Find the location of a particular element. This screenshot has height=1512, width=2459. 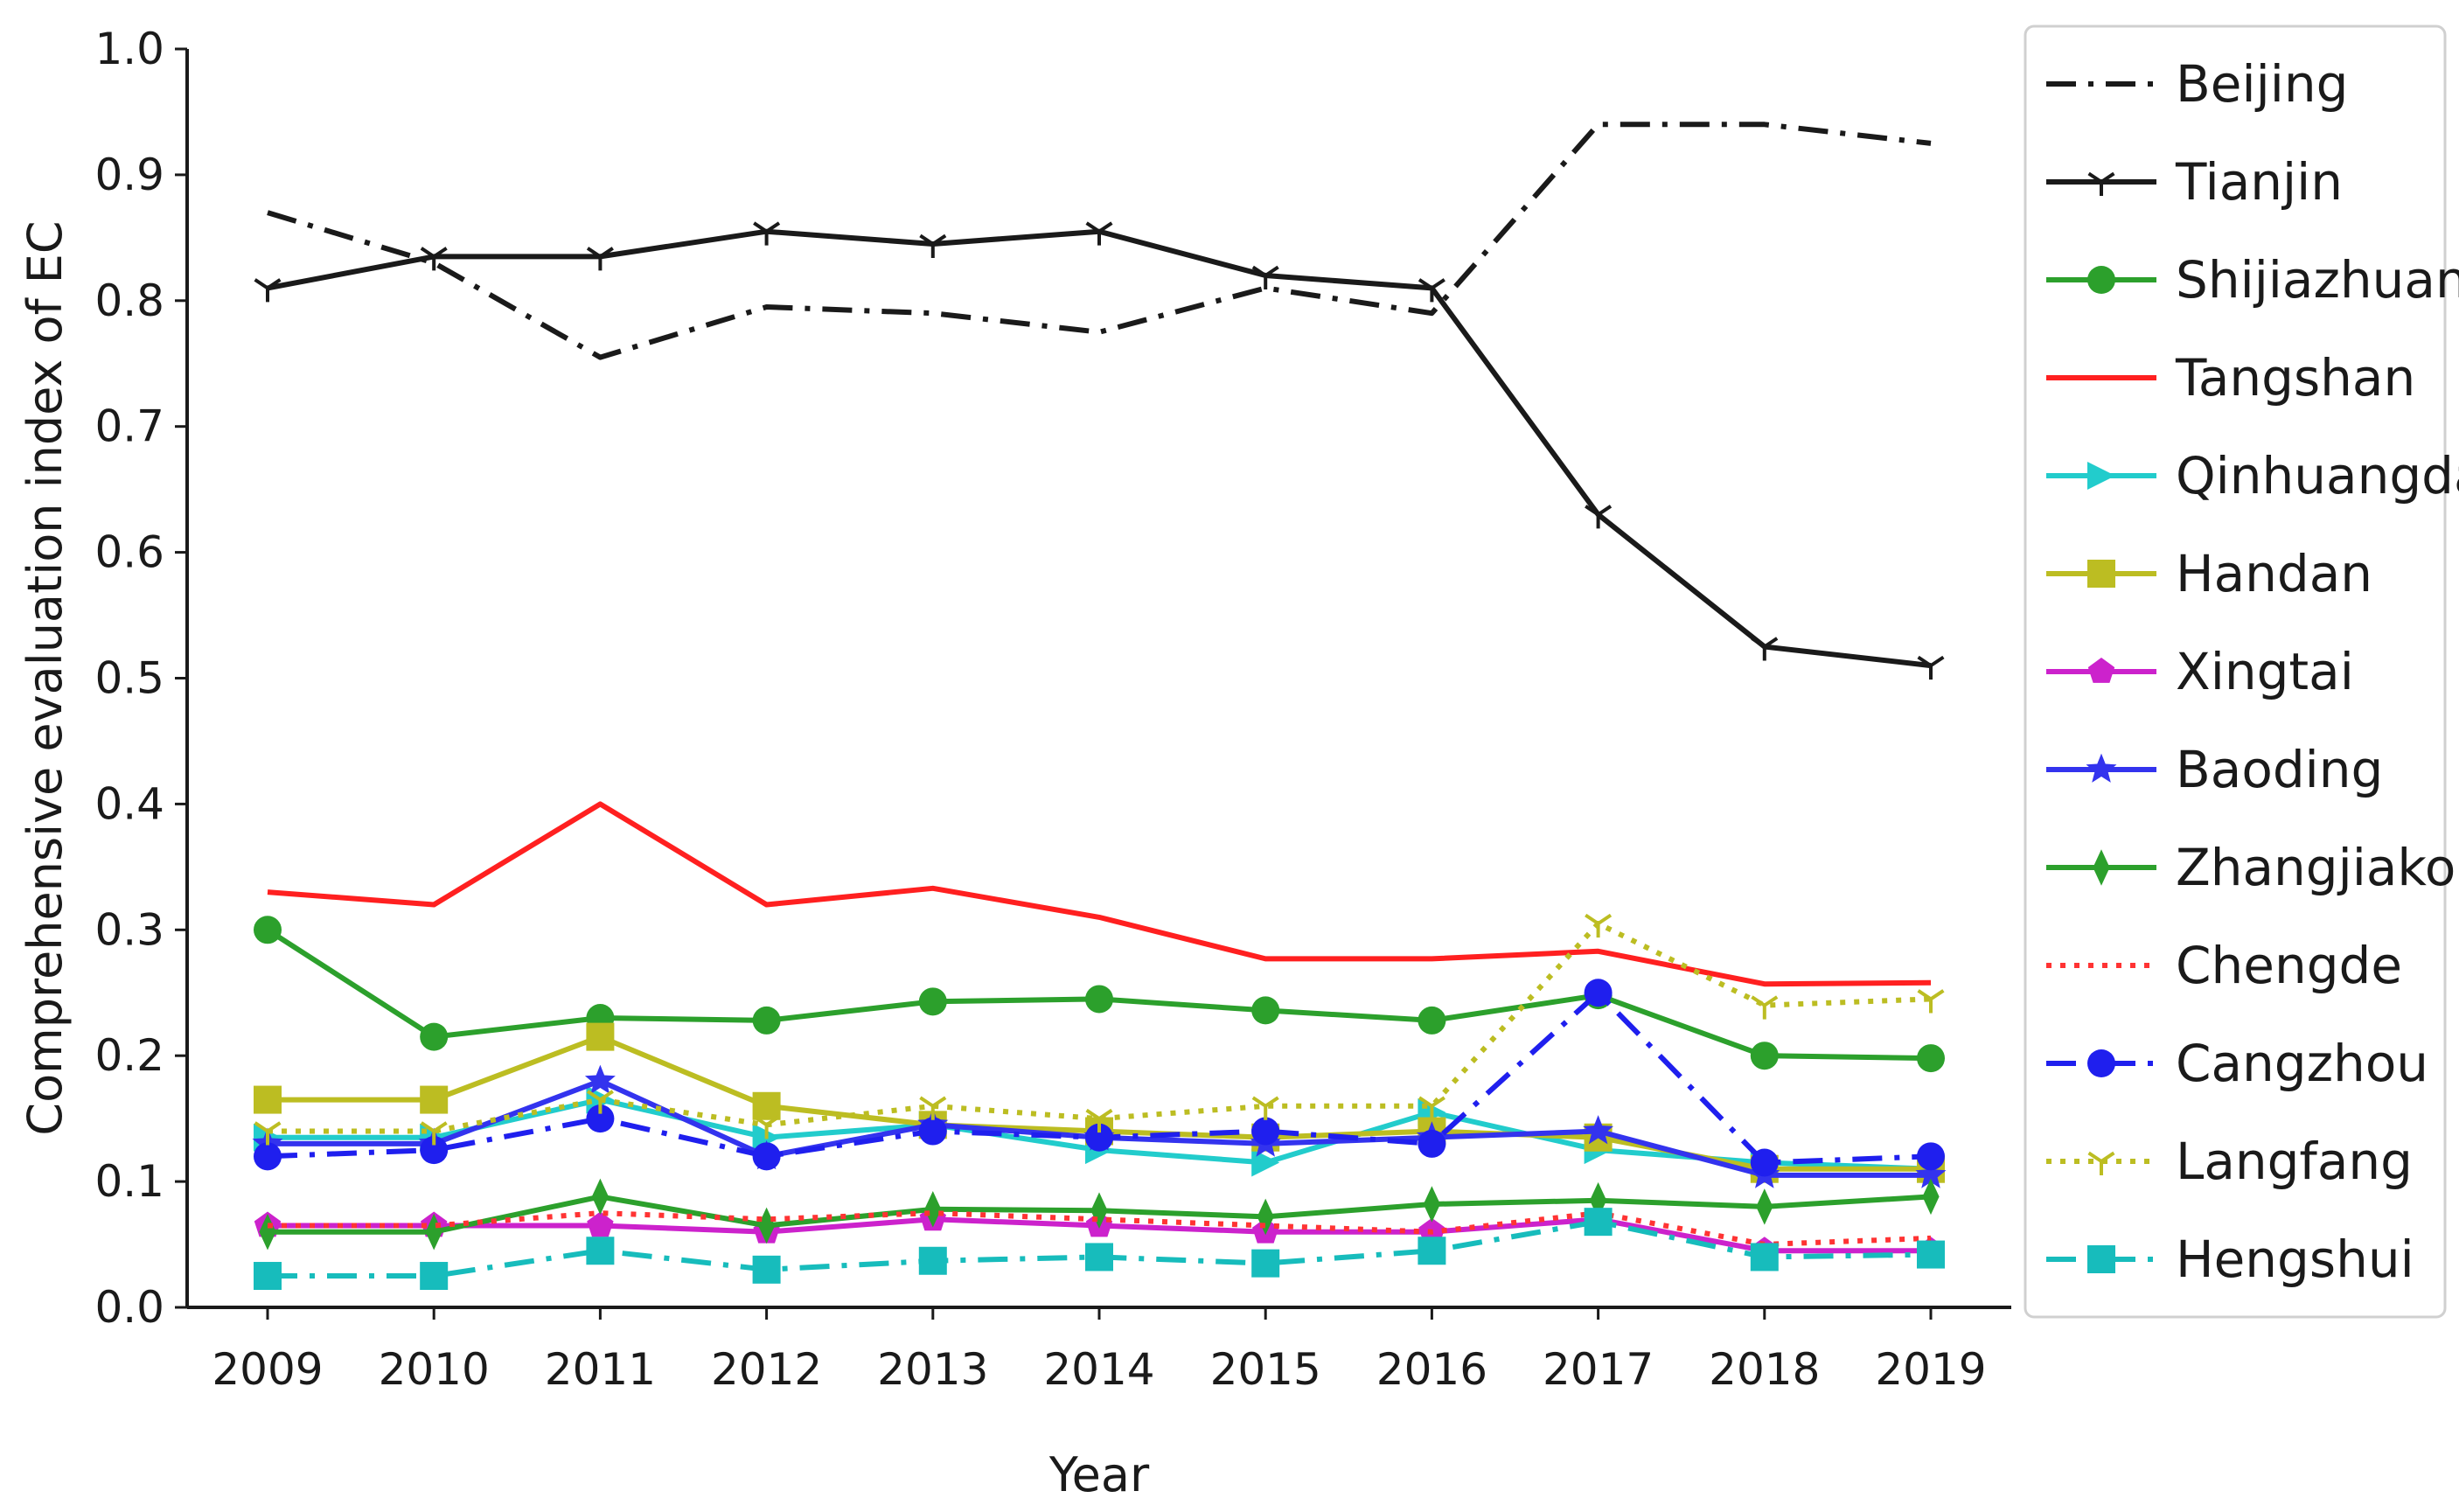

legend-item: Hengshui is located at coordinates (2230, 1259).